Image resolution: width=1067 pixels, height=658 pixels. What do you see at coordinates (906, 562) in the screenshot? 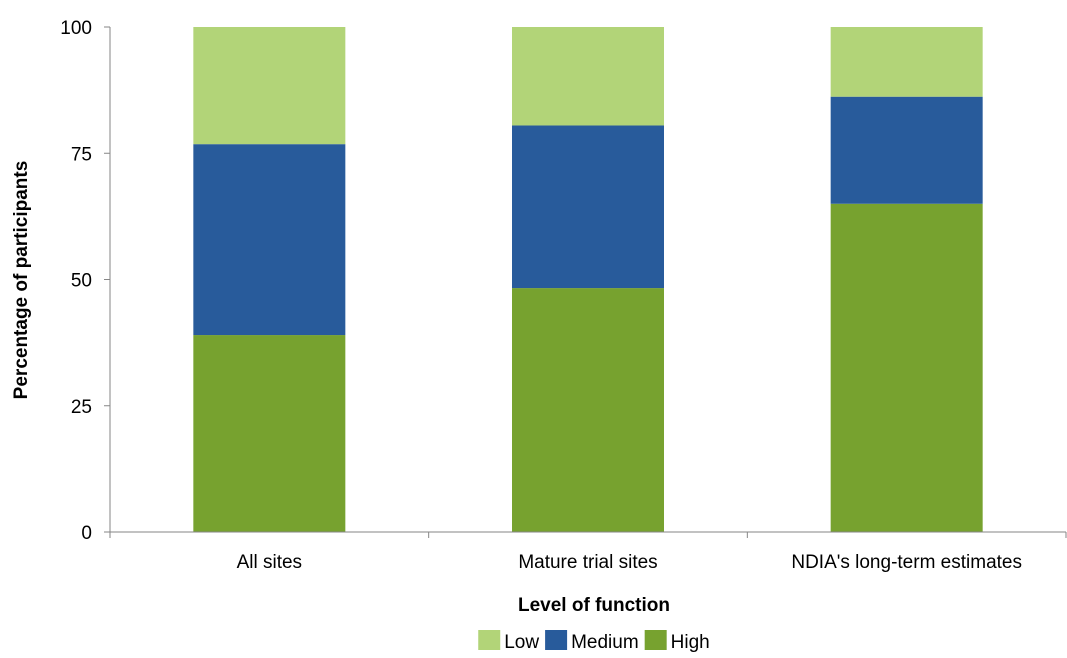
I see `x-tick-label: NDIA's long-term estimates` at bounding box center [906, 562].